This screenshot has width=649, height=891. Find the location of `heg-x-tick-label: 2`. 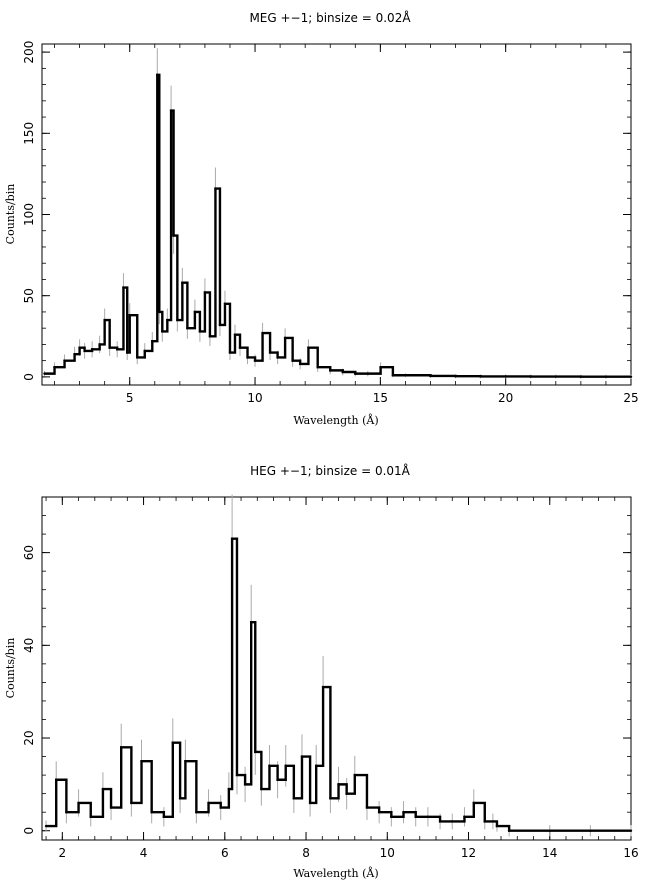

heg-x-tick-label: 2 is located at coordinates (62, 853).